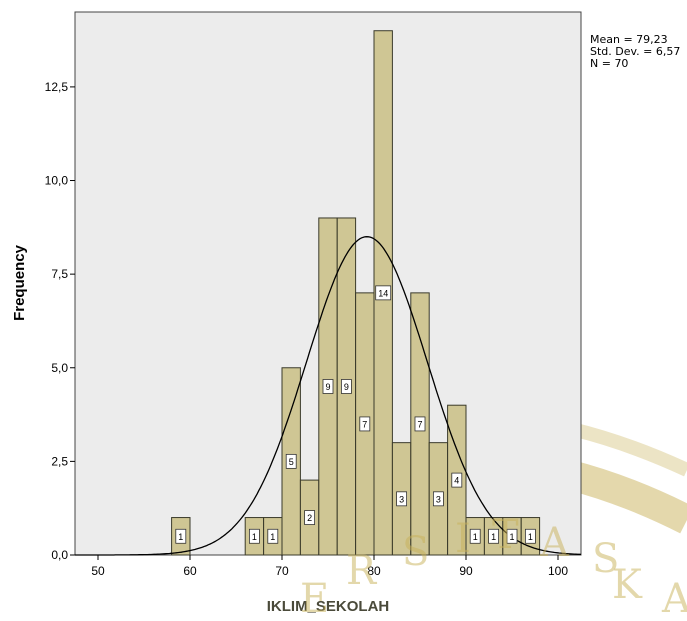  What do you see at coordinates (627, 585) in the screenshot?
I see `watermark-letter: K` at bounding box center [627, 585].